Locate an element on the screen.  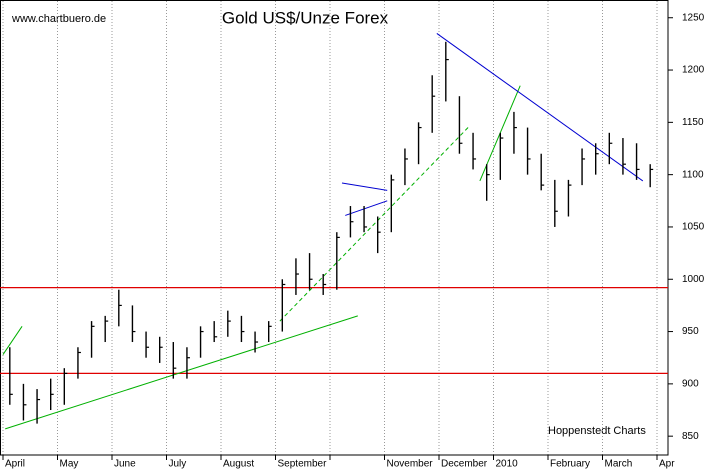
y-tick-label: 1100 is located at coordinates (693, 174).